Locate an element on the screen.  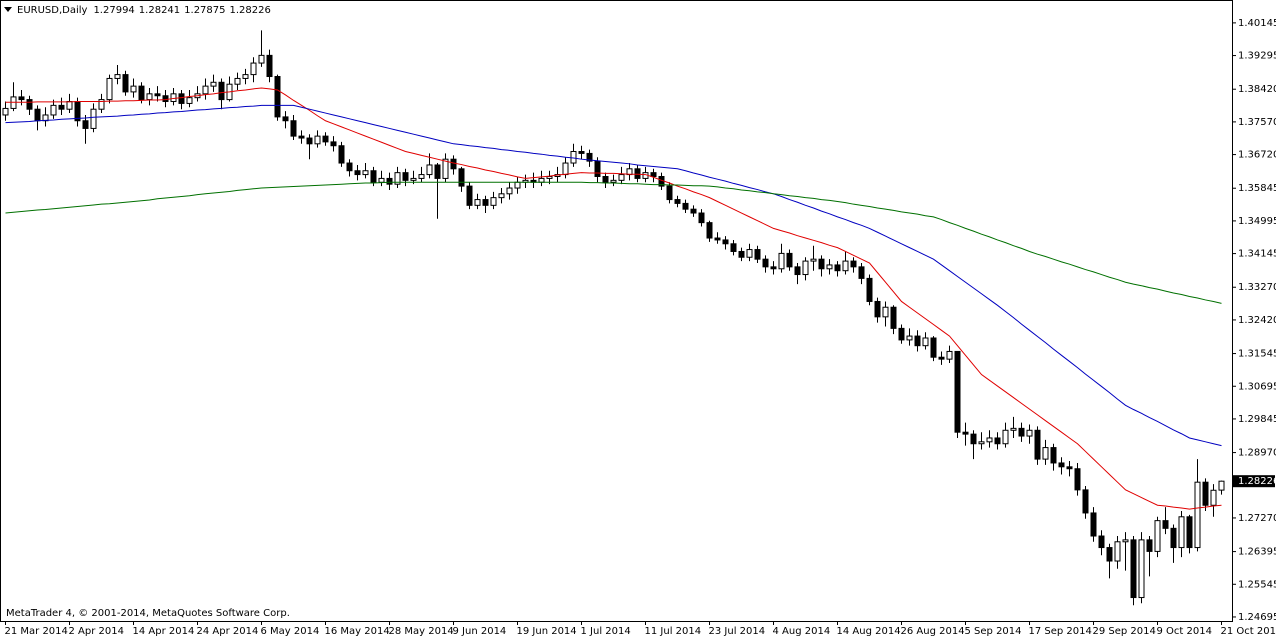
high-value: 1.28241 is located at coordinates (159, 10).